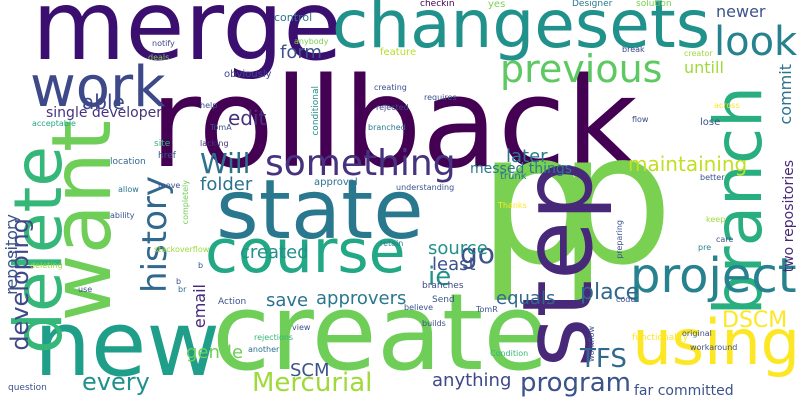 The height and width of the screenshot is (400, 800). Describe the element at coordinates (98, 87) in the screenshot. I see `cloud-word: work` at that location.